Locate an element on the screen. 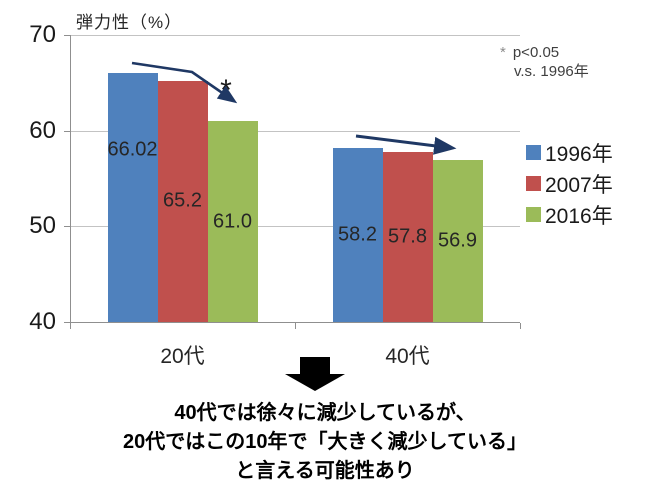 This screenshot has width=650, height=492. value-label: 61.0 is located at coordinates (232, 221).